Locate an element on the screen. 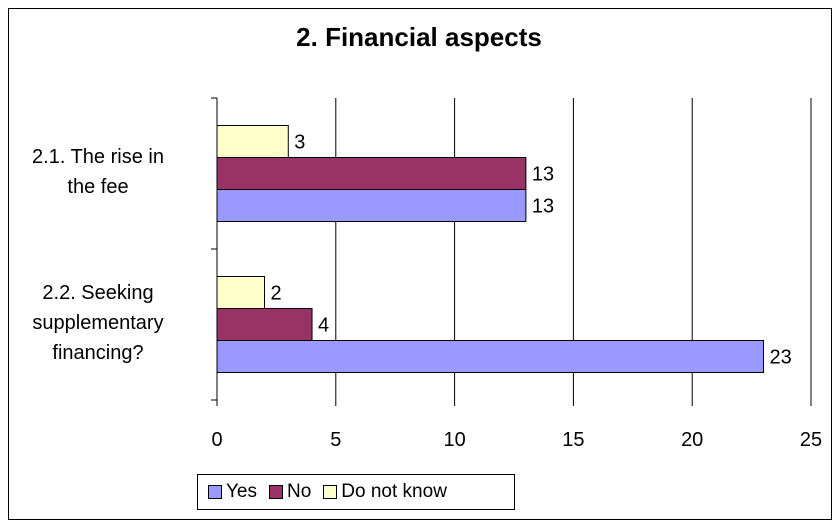 This screenshot has width=838, height=528. x-tick-label: 25 is located at coordinates (811, 440).